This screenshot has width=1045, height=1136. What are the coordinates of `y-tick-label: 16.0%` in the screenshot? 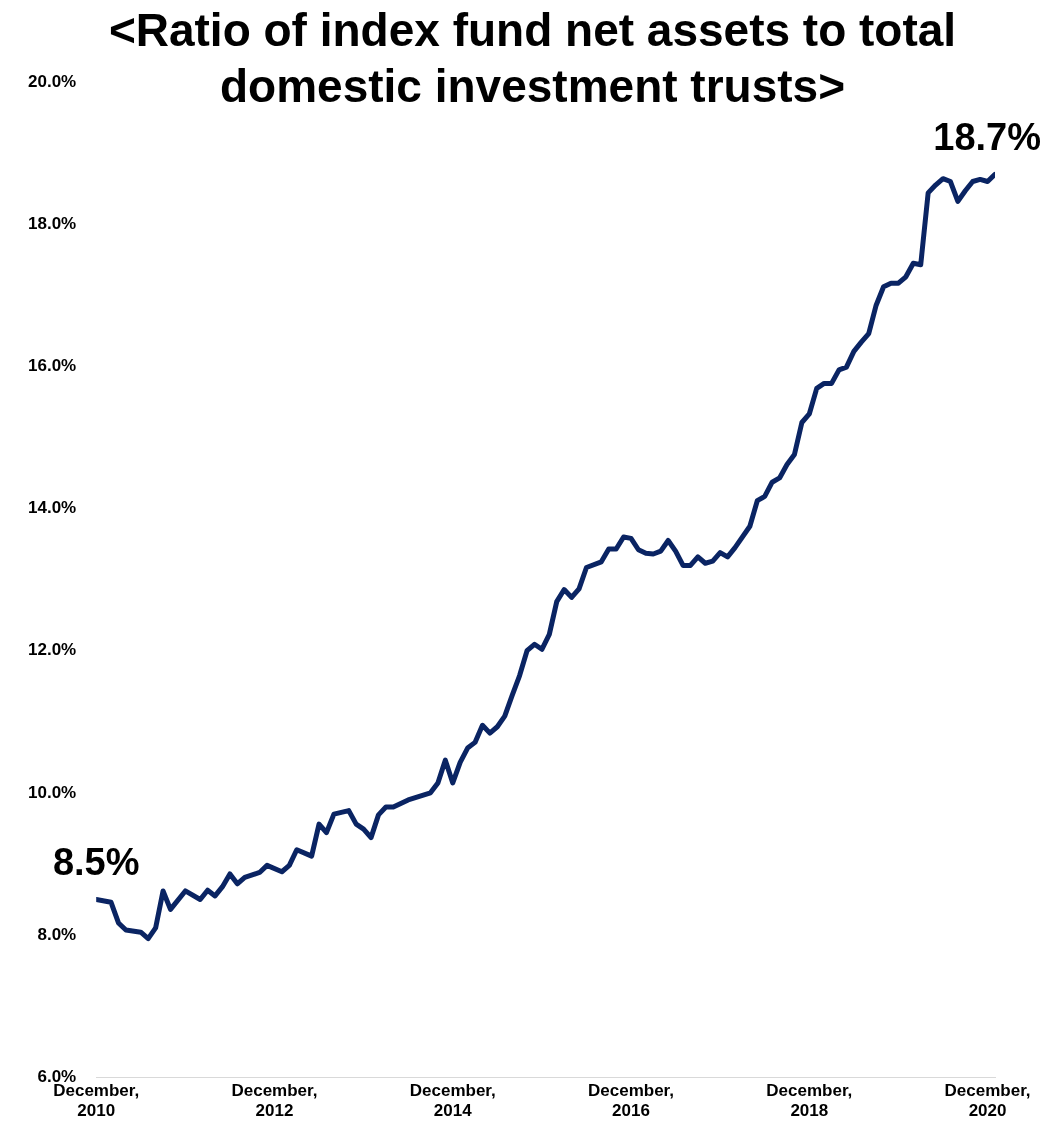 It's located at (52, 366).